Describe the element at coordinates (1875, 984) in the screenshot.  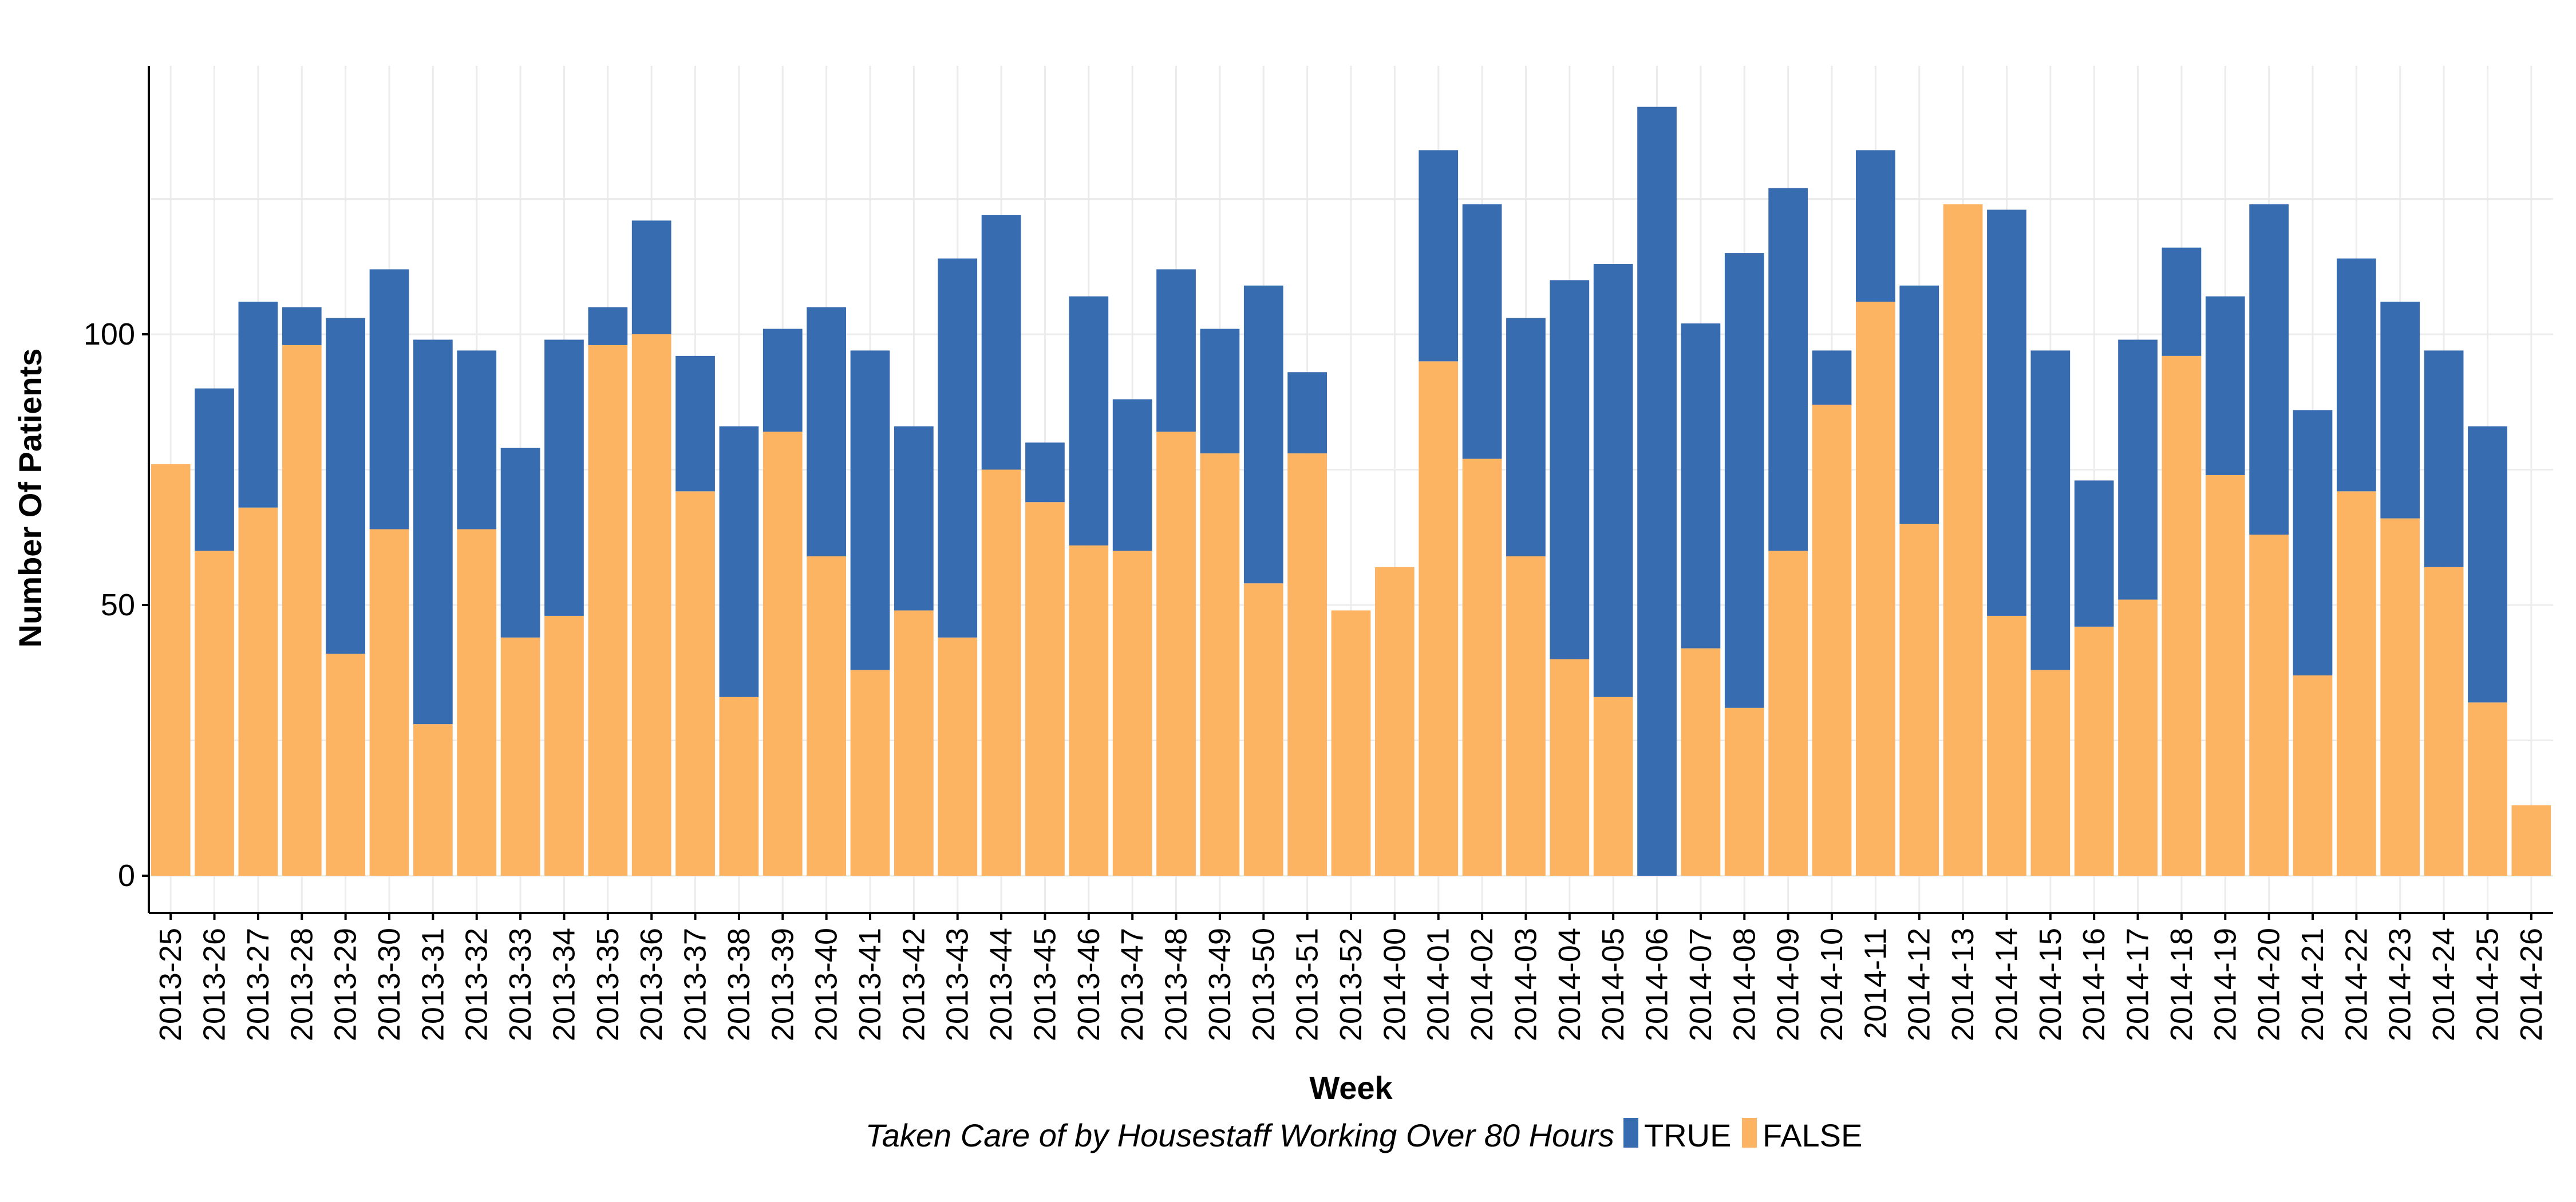
I see `x-tick-label: 2014-11` at that location.